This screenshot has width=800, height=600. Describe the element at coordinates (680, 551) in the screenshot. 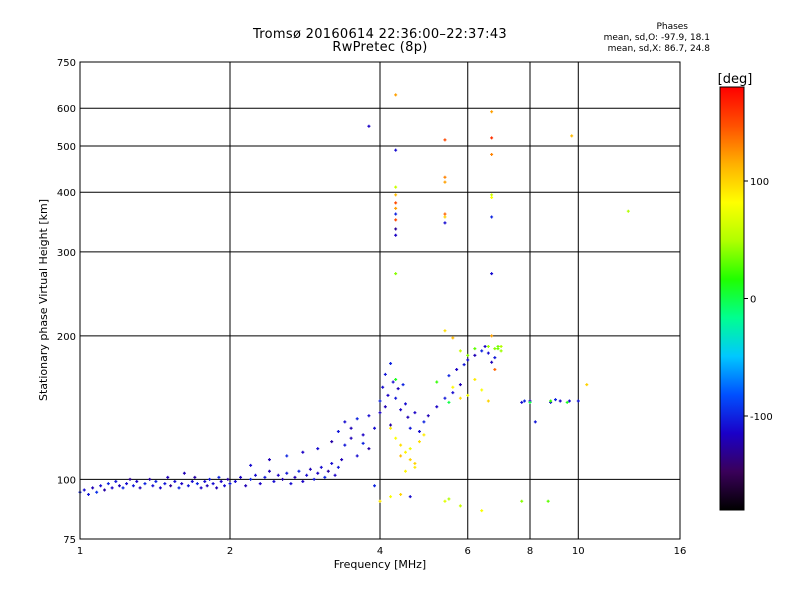

I see `x-tick-label: 16` at that location.